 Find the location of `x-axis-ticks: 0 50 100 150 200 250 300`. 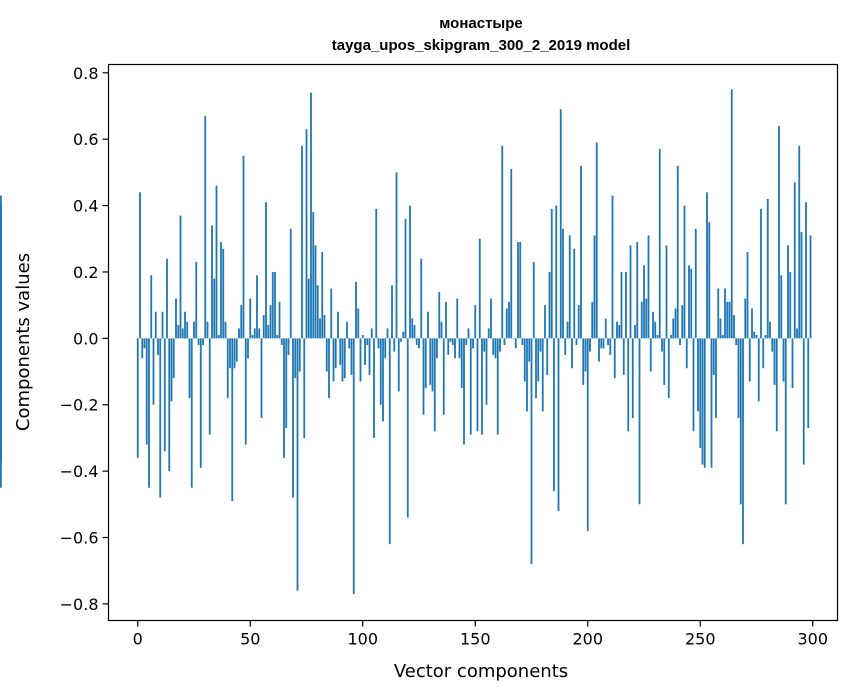

x-axis-ticks: 0 50 100 150 200 250 300 is located at coordinates (480, 634).